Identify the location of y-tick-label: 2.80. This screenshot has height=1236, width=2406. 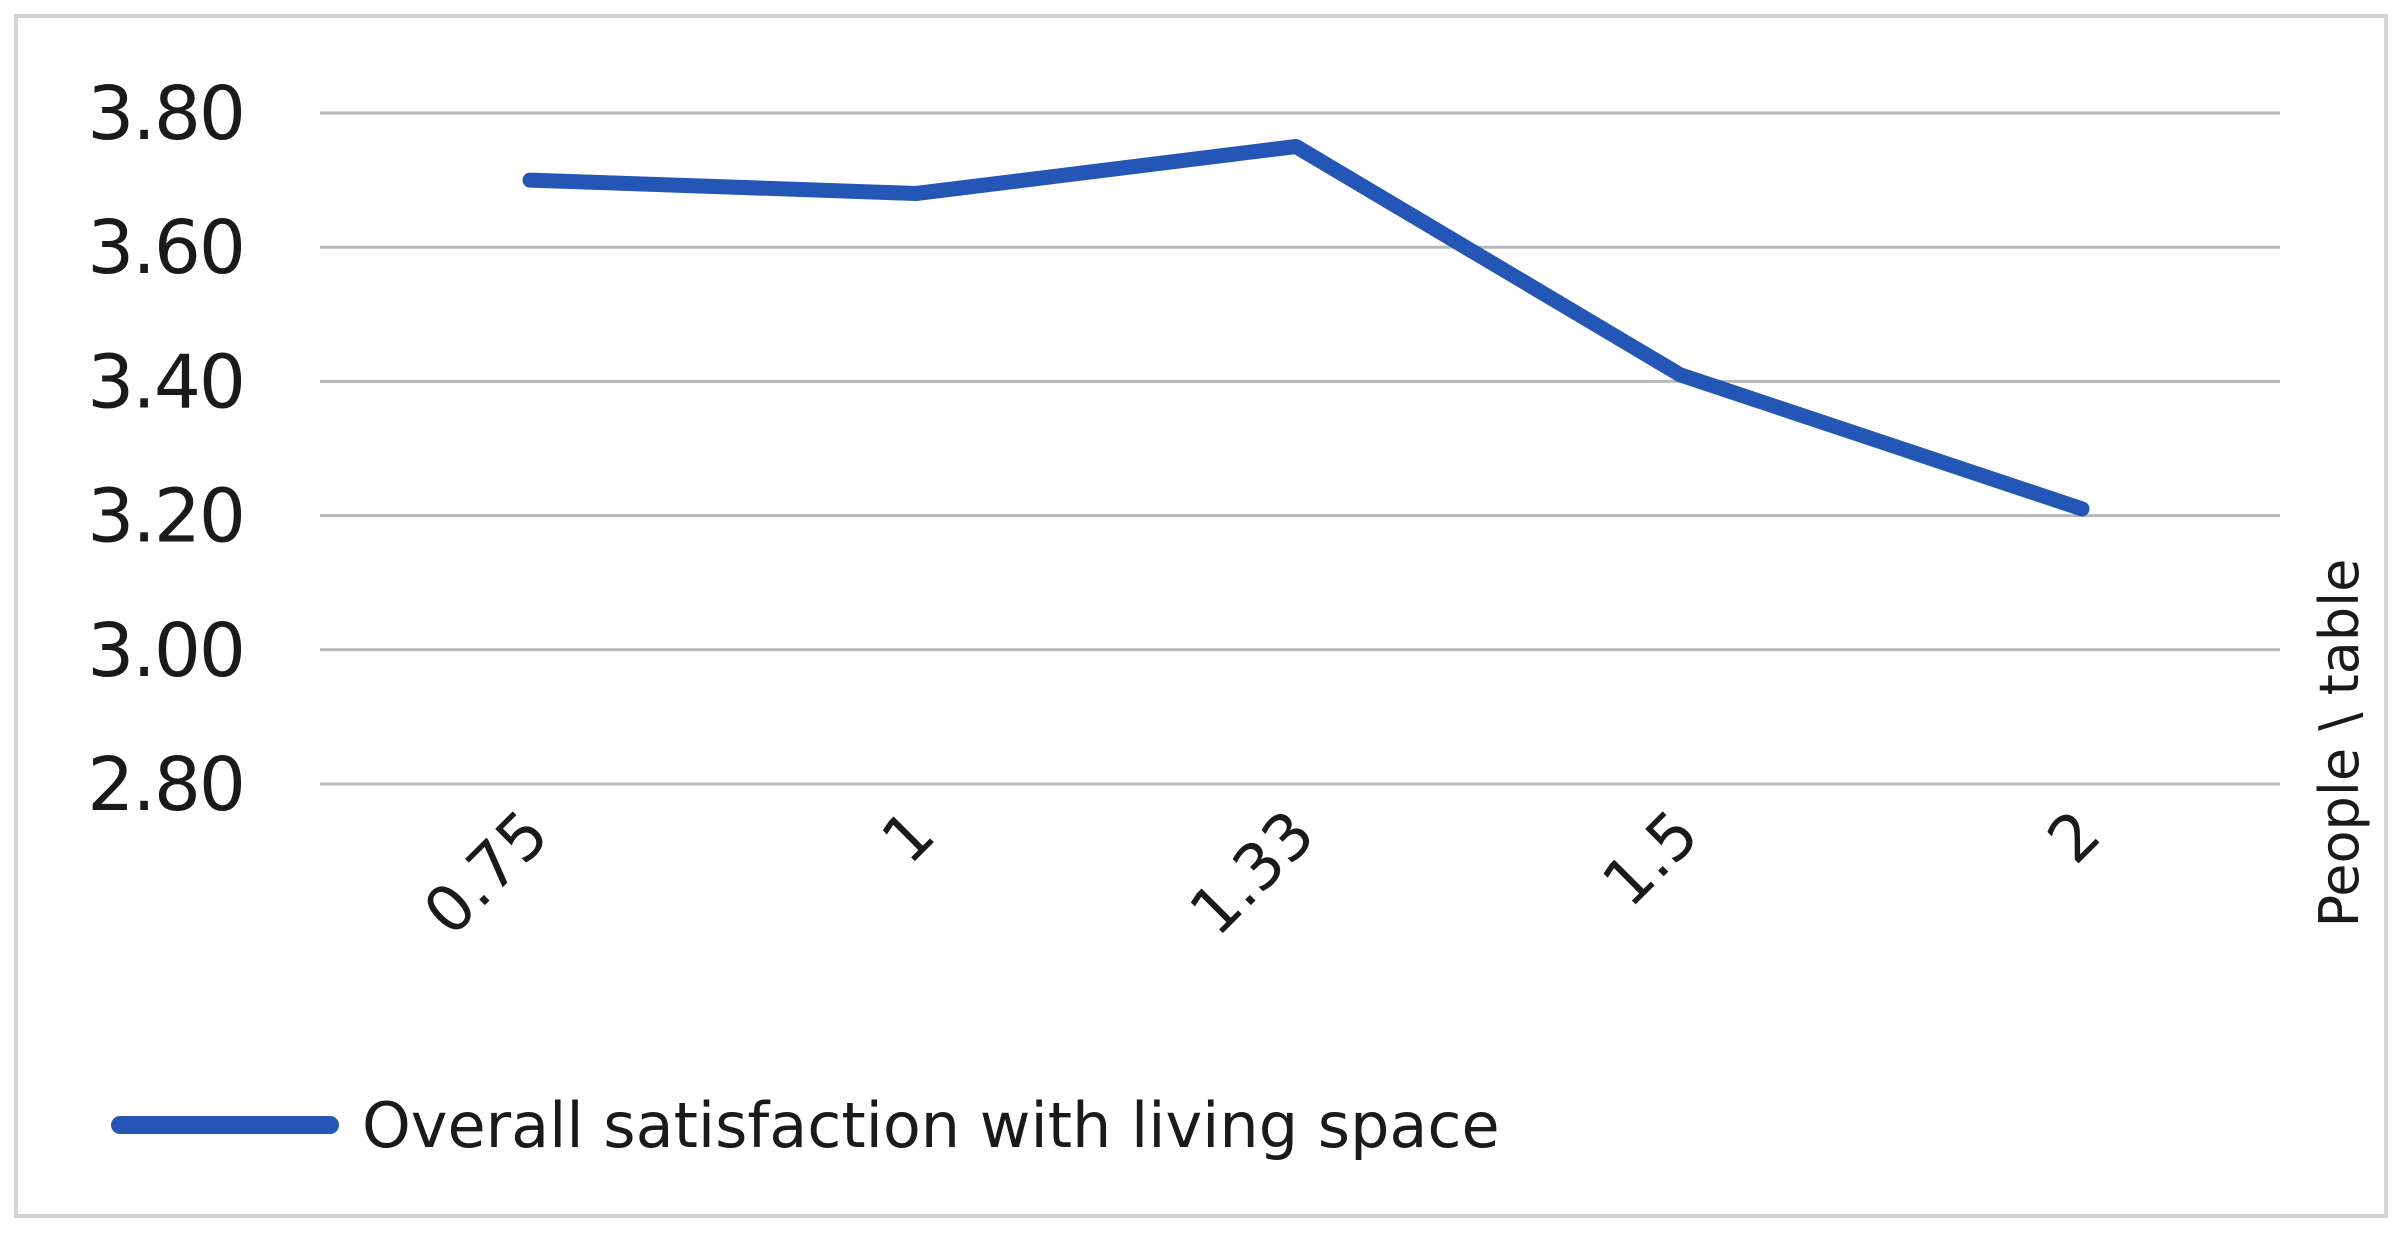
(165, 785).